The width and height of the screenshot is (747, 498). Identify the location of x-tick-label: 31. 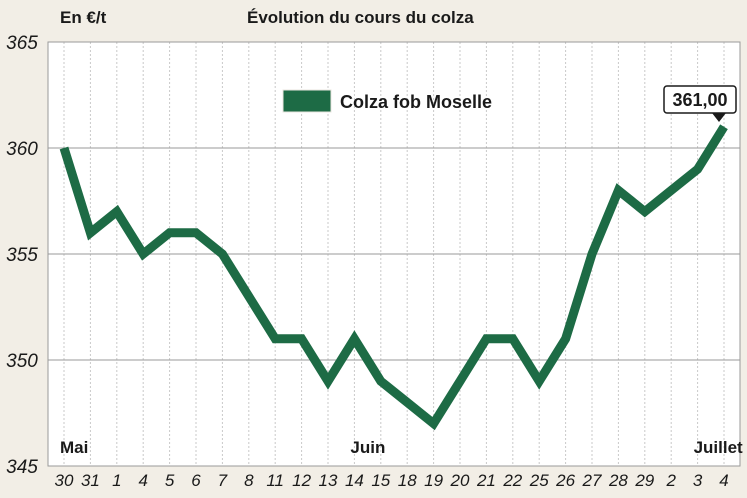
(90, 480).